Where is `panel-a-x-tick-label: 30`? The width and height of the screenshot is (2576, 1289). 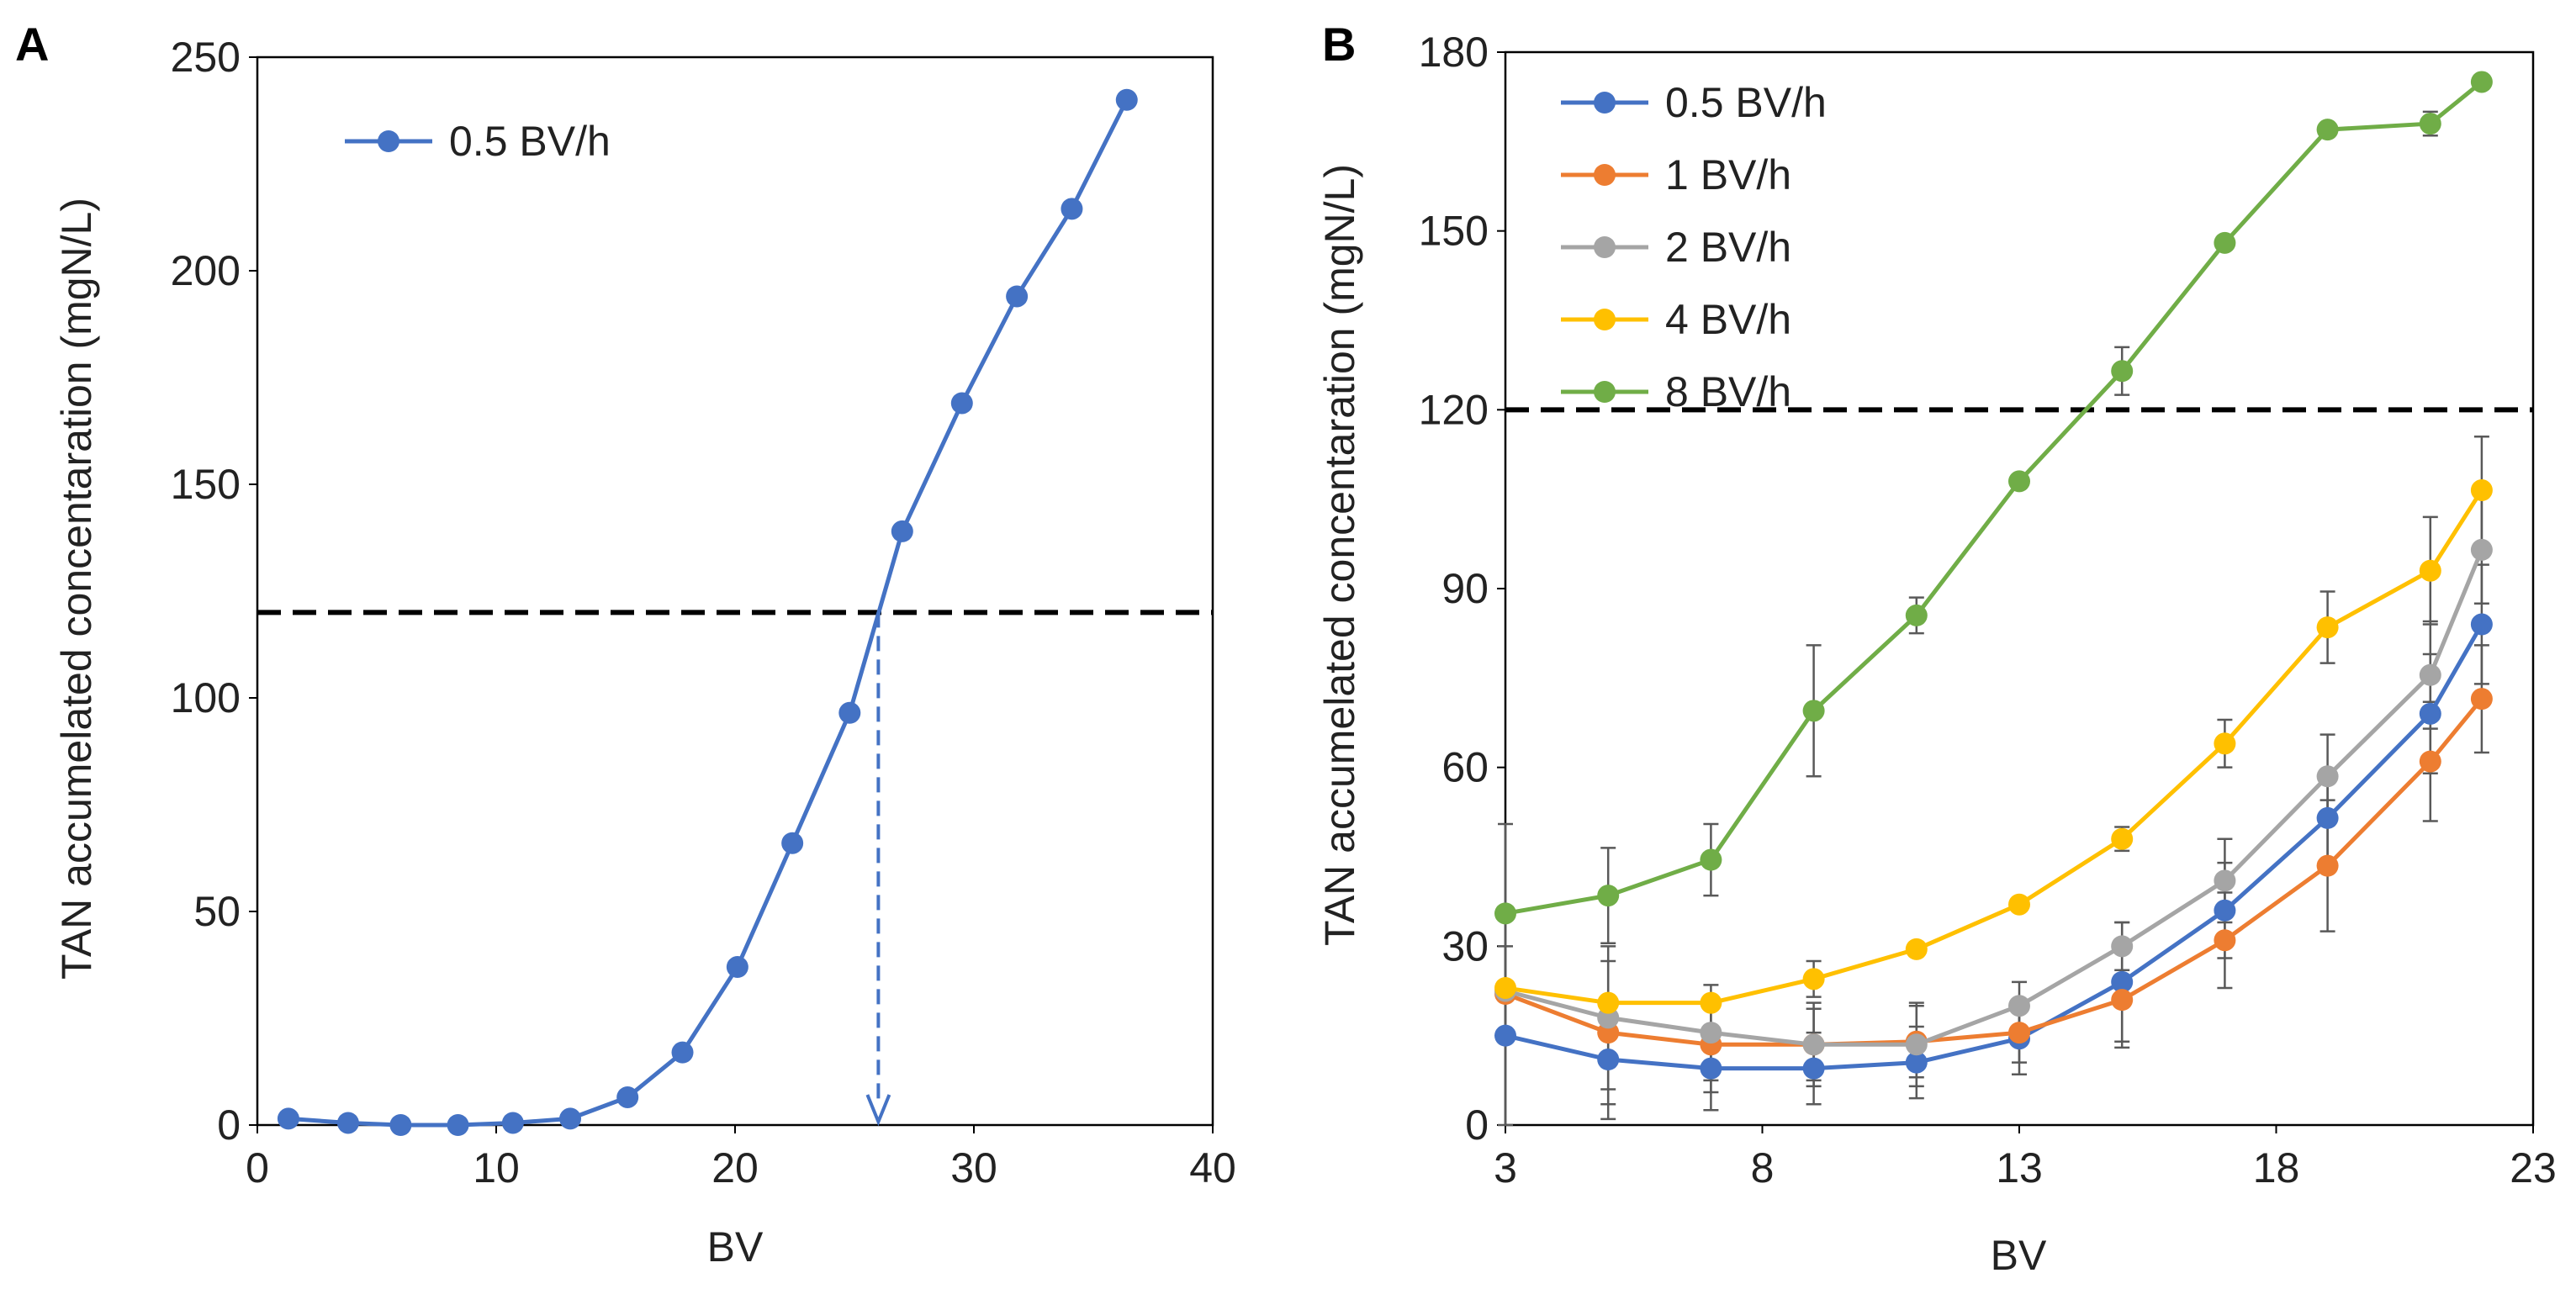
panel-a-x-tick-label: 30 is located at coordinates (973, 1167).